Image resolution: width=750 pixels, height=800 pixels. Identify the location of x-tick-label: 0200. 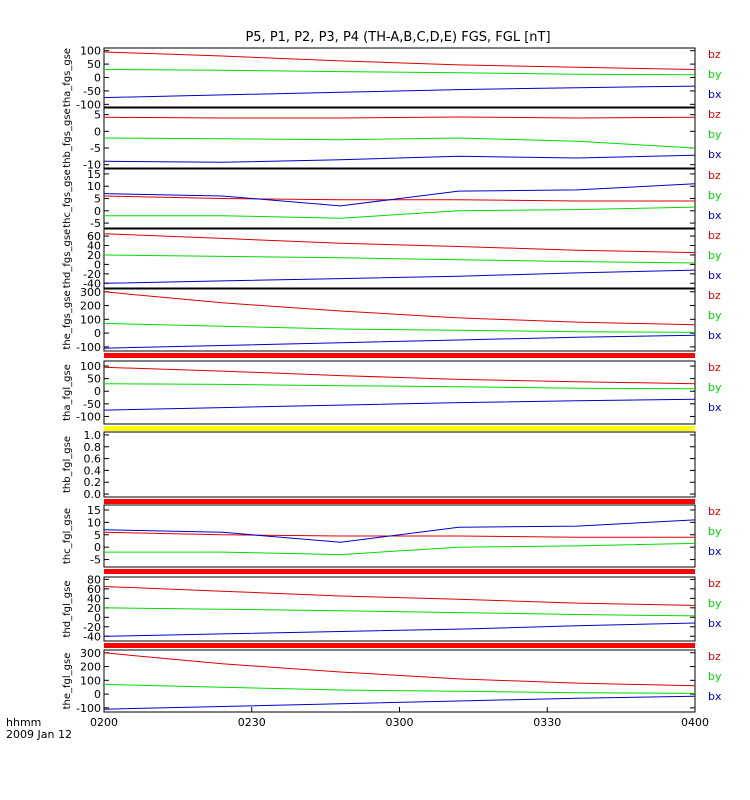
(104, 722).